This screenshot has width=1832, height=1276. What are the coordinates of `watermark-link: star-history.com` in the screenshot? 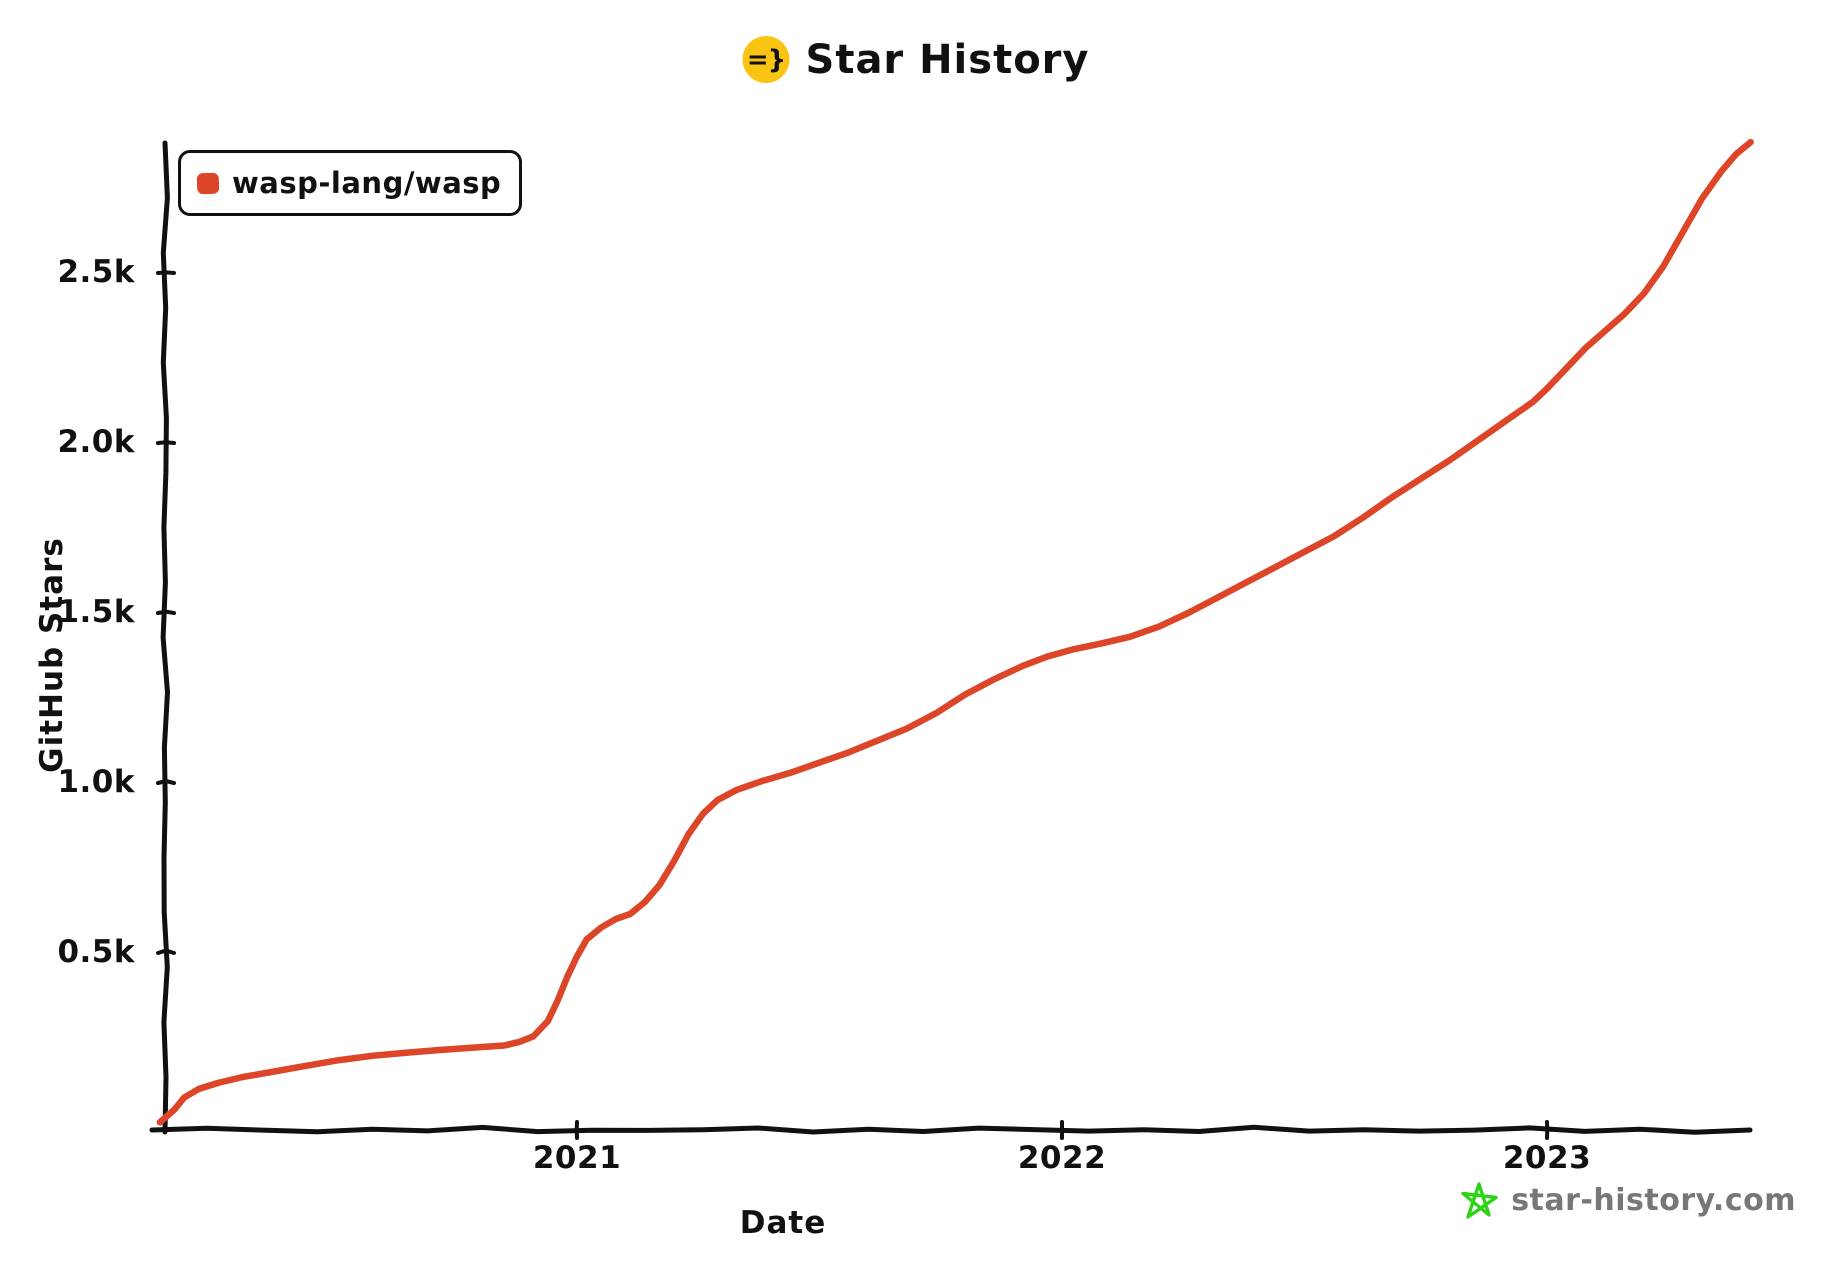 It's located at (1627, 1200).